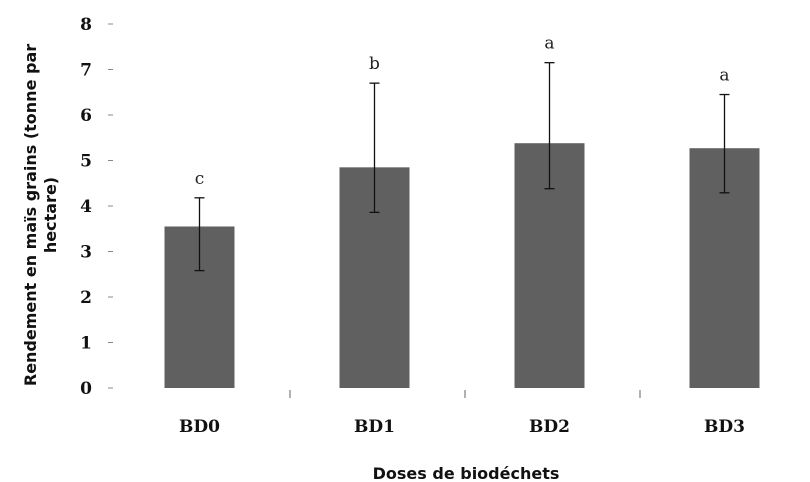 The image size is (810, 482). Describe the element at coordinates (549, 427) in the screenshot. I see `x-tick-label: BD2` at that location.